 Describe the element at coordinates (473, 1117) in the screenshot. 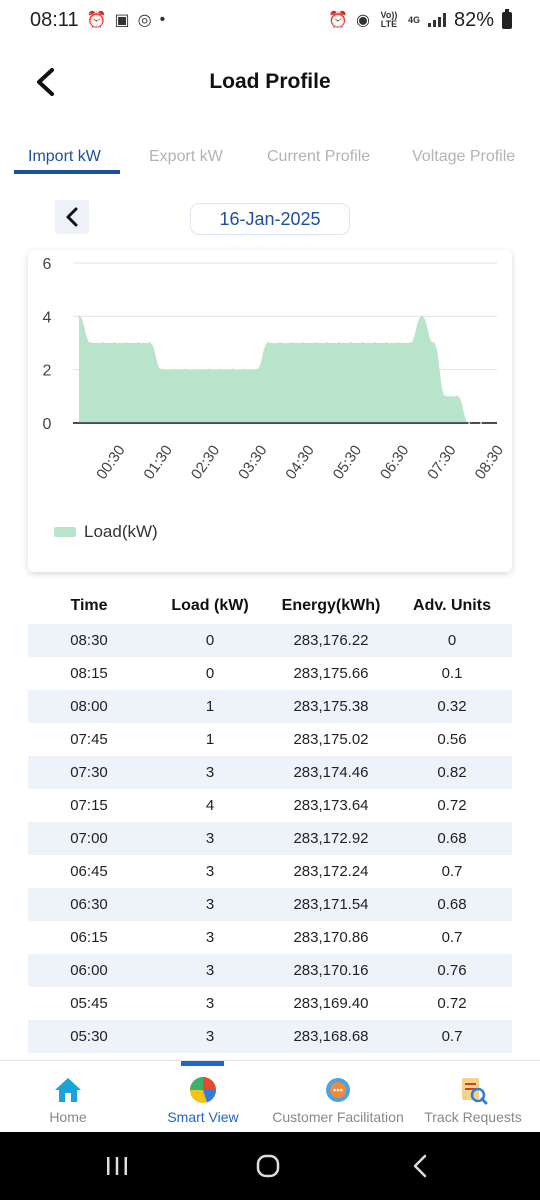

I see `nav-track-requests-label: Track Requests` at that location.